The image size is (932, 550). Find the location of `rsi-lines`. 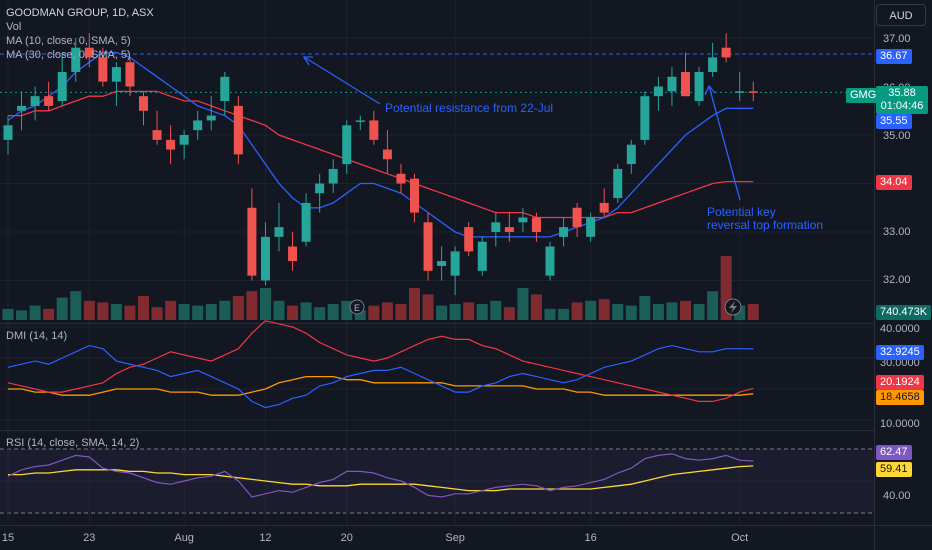

rsi-lines is located at coordinates (437, 481).